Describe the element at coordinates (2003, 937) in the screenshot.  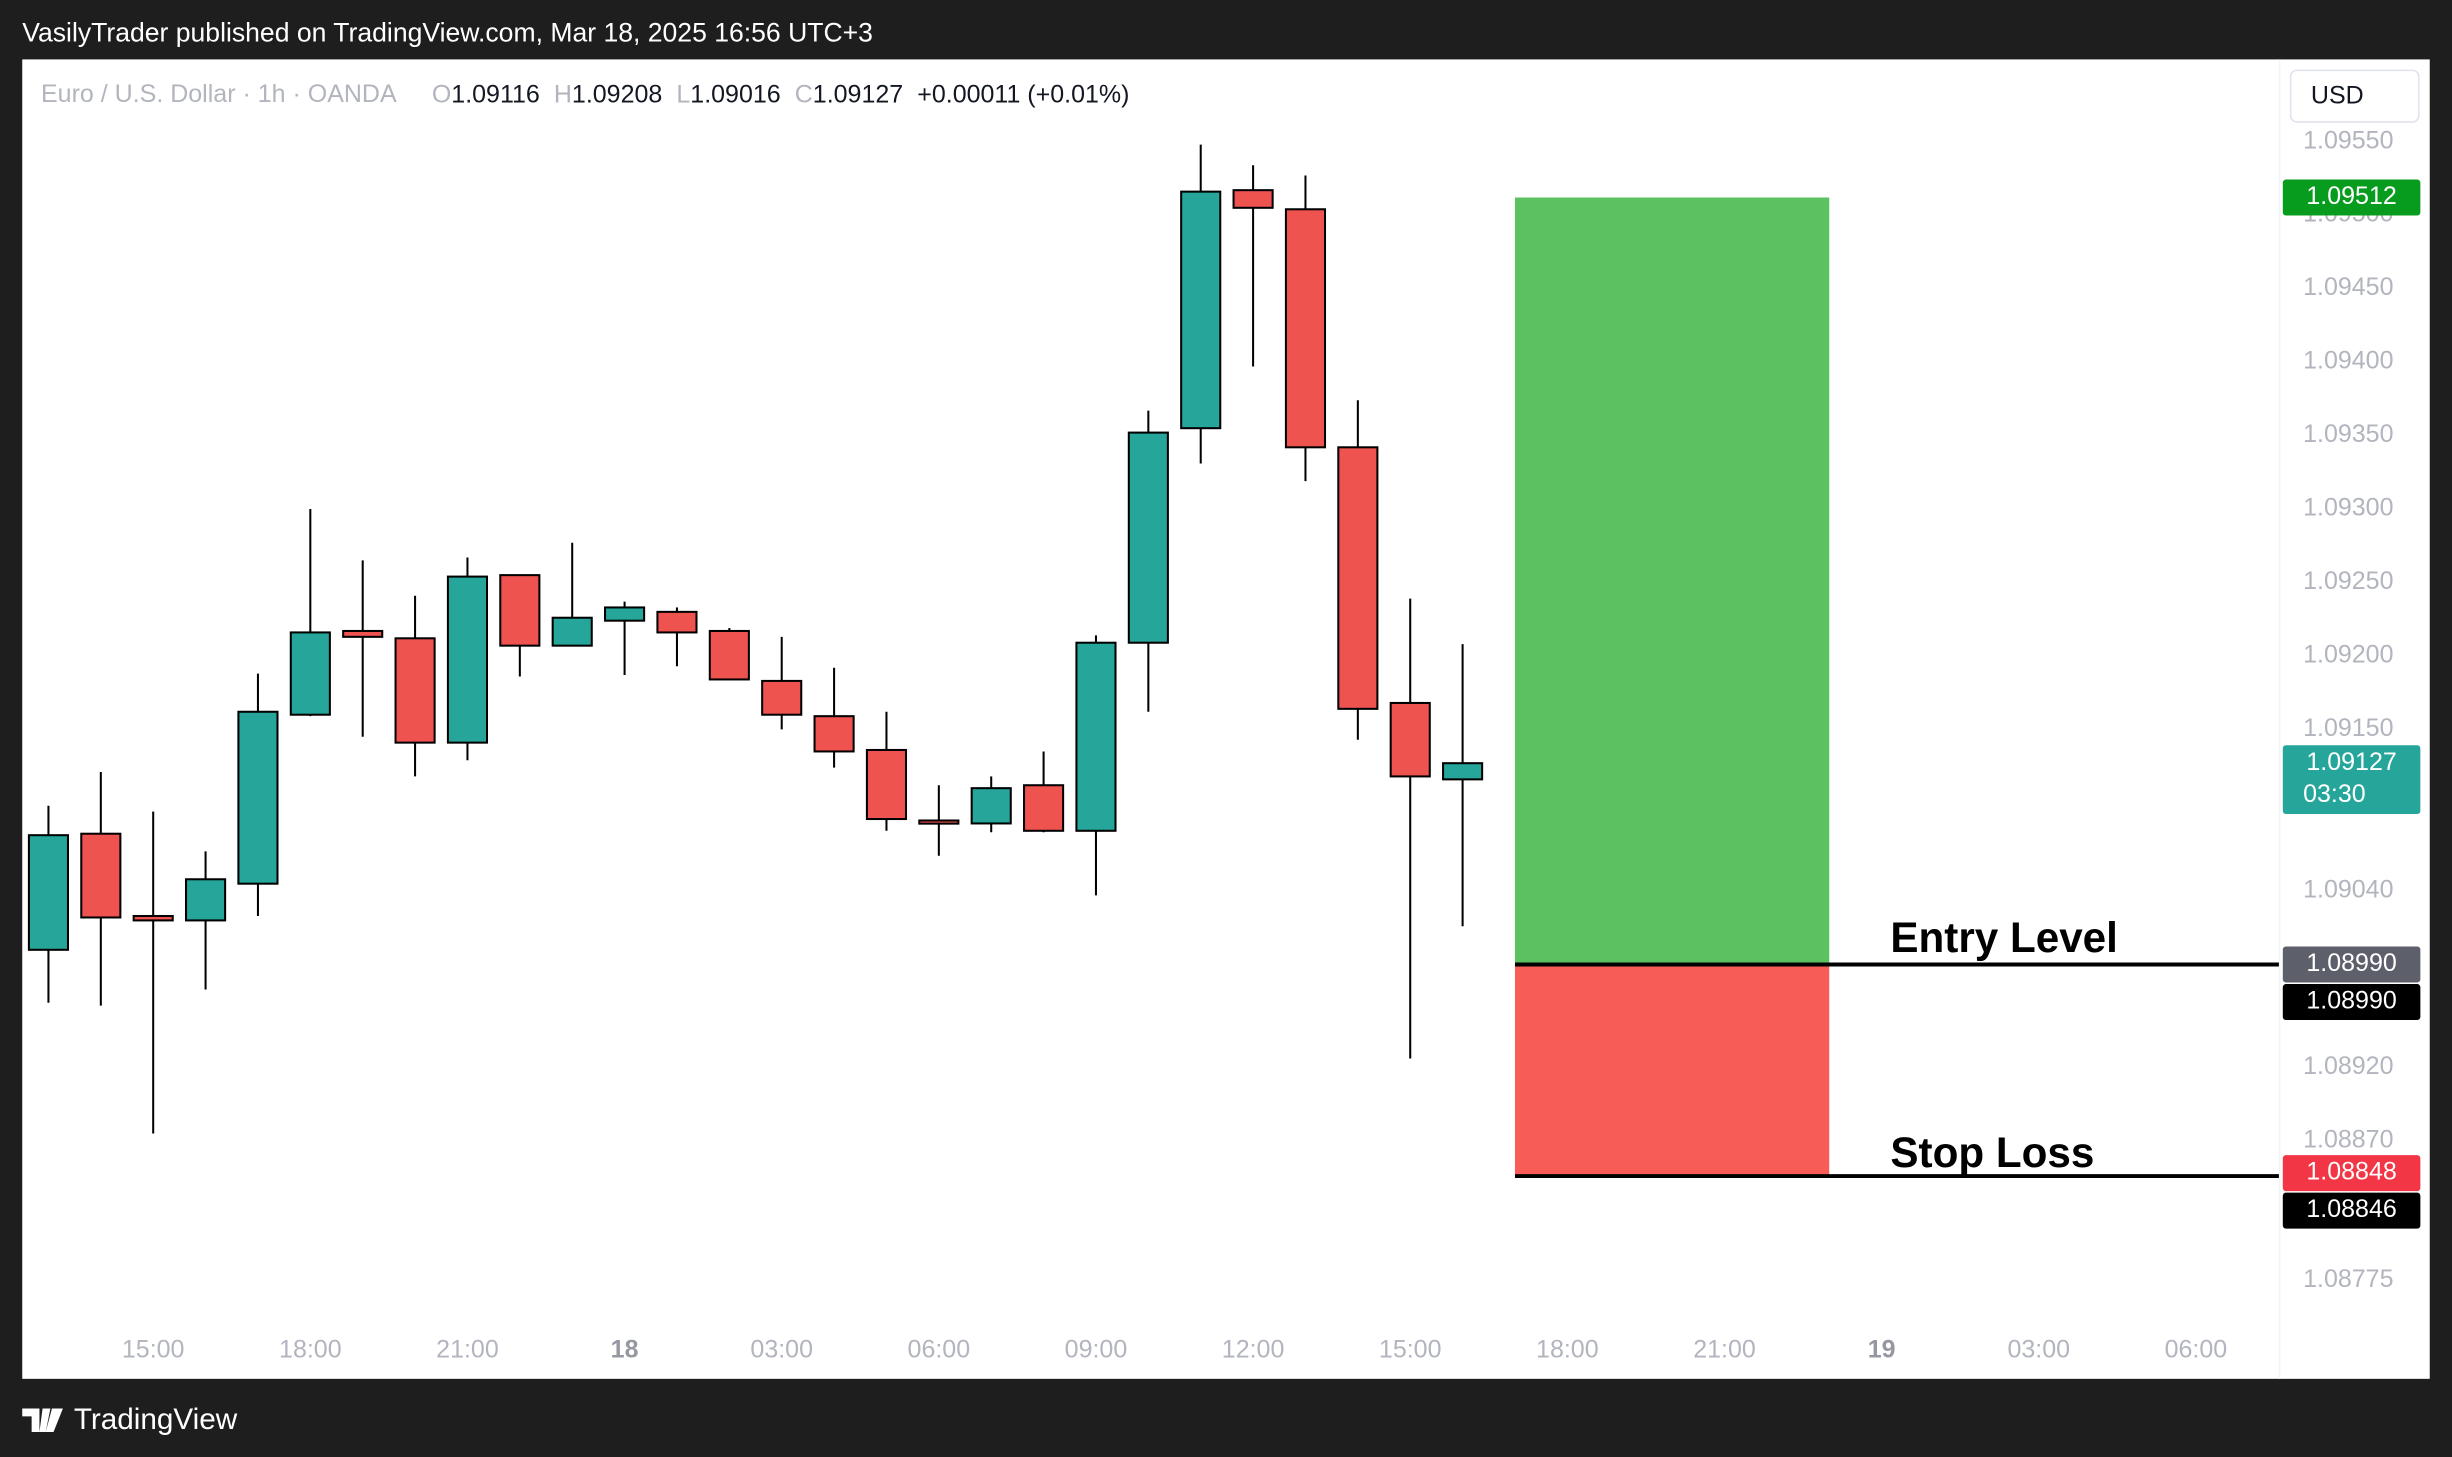
I see `entry-label: Entry Level` at that location.